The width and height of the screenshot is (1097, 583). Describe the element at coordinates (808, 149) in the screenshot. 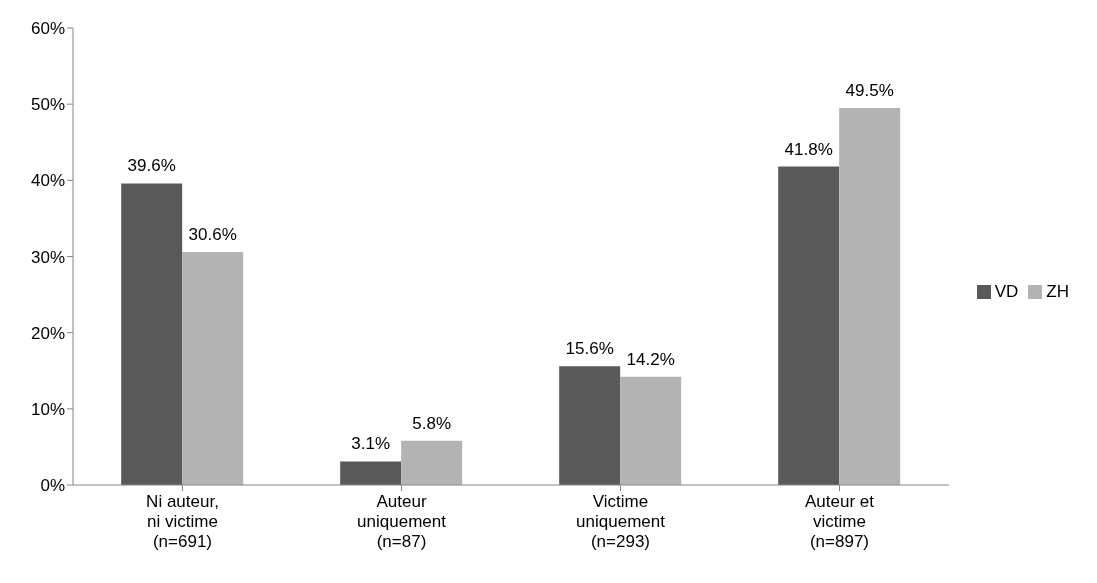

I see `data-label: 41.8%` at that location.